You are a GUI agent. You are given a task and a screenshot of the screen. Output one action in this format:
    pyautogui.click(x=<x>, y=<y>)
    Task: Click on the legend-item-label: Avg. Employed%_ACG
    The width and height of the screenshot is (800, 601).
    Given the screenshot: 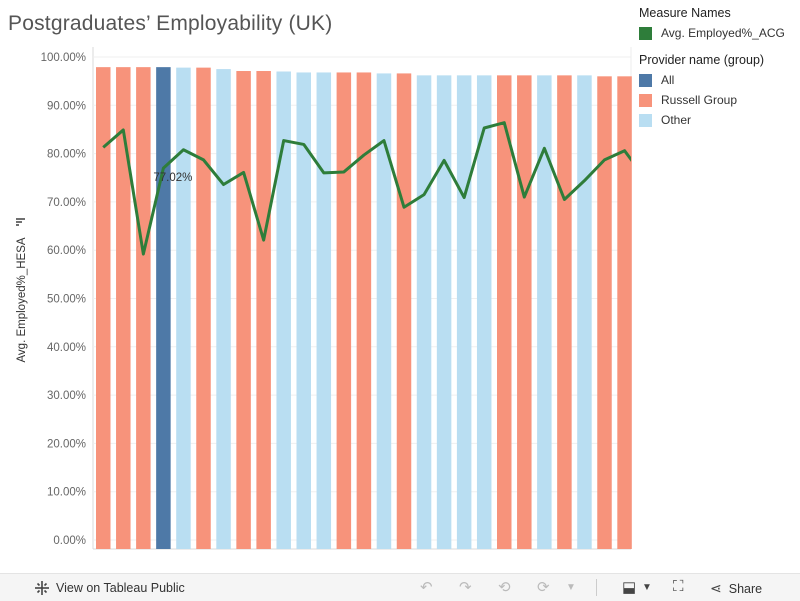 What is the action you would take?
    pyautogui.click(x=723, y=33)
    